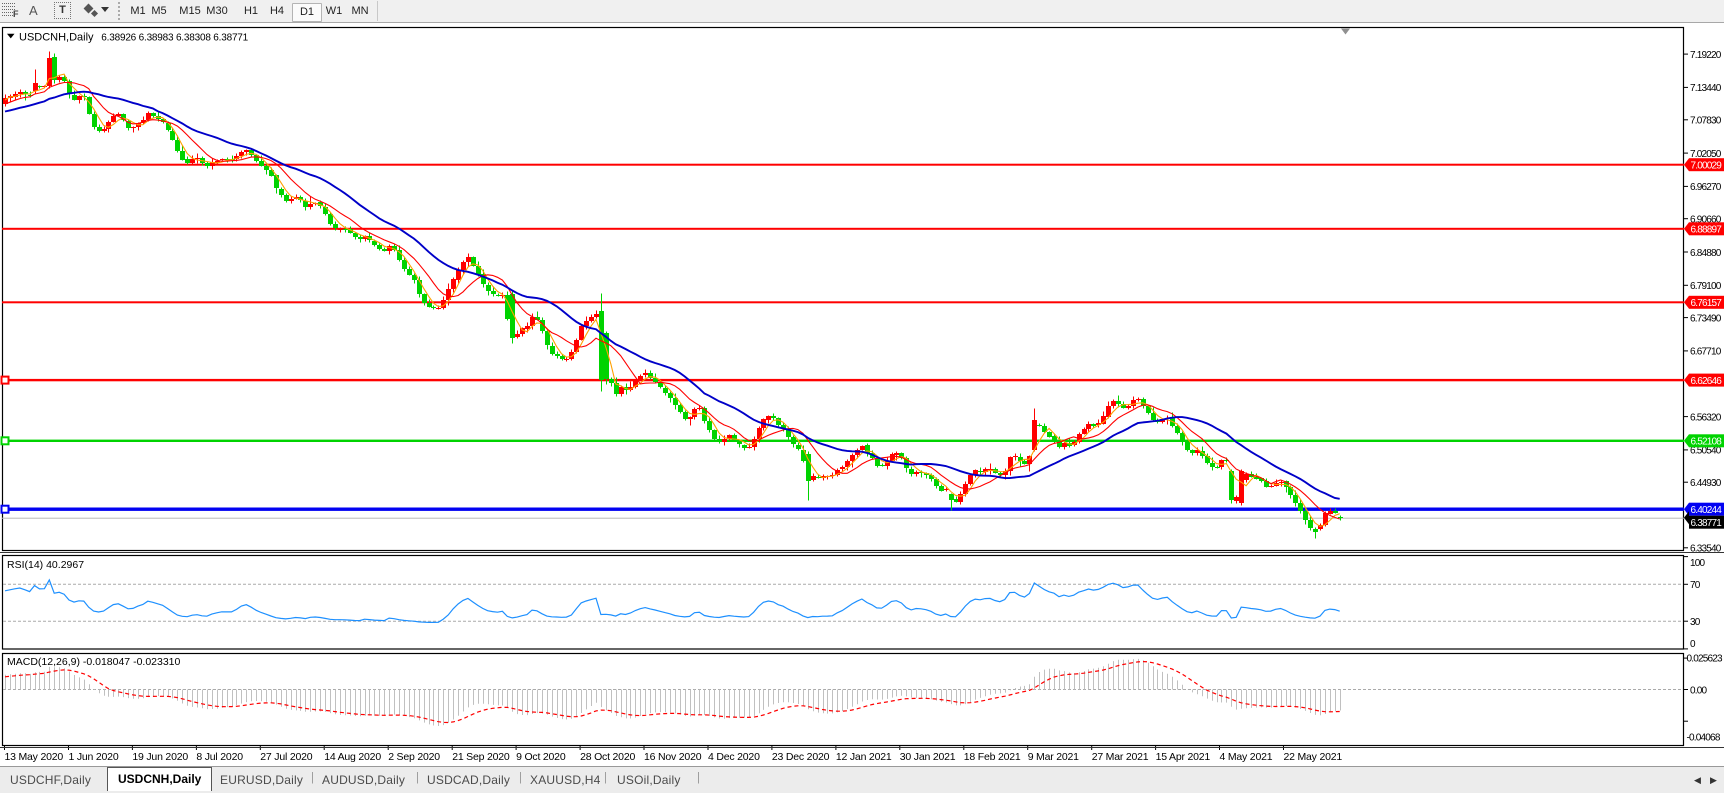 Image resolution: width=1724 pixels, height=793 pixels. Describe the element at coordinates (219, 757) in the screenshot. I see `svg-text: 8 Jul 2020` at that location.